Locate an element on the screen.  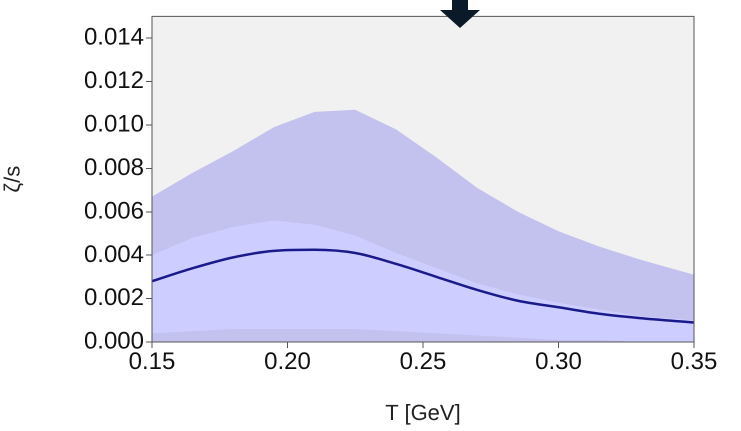
line-series is located at coordinates (423, 286).